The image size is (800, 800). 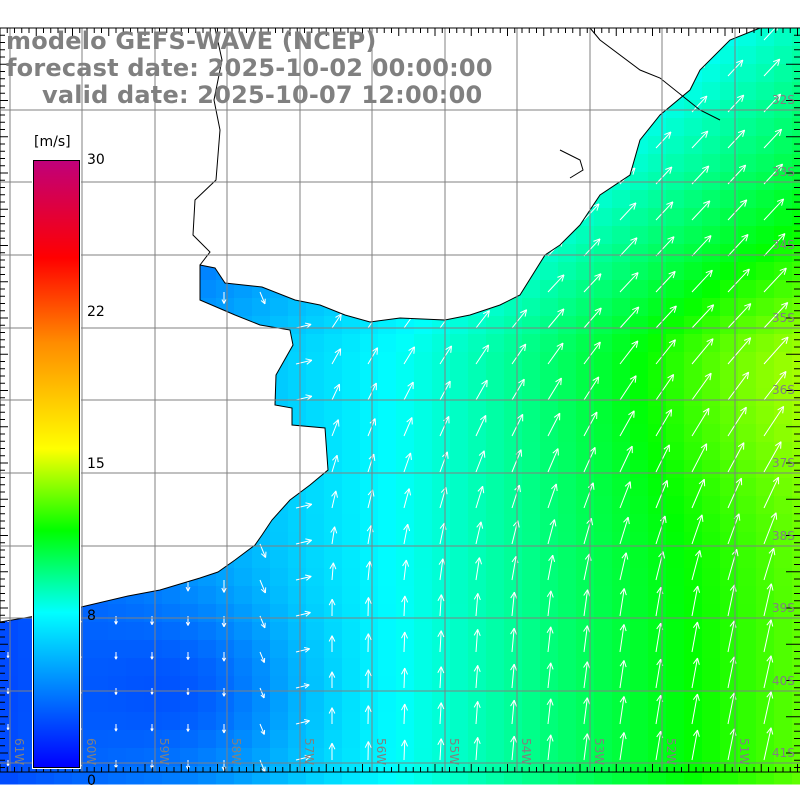 What do you see at coordinates (744, 752) in the screenshot?
I see `lon-label: 51W` at bounding box center [744, 752].